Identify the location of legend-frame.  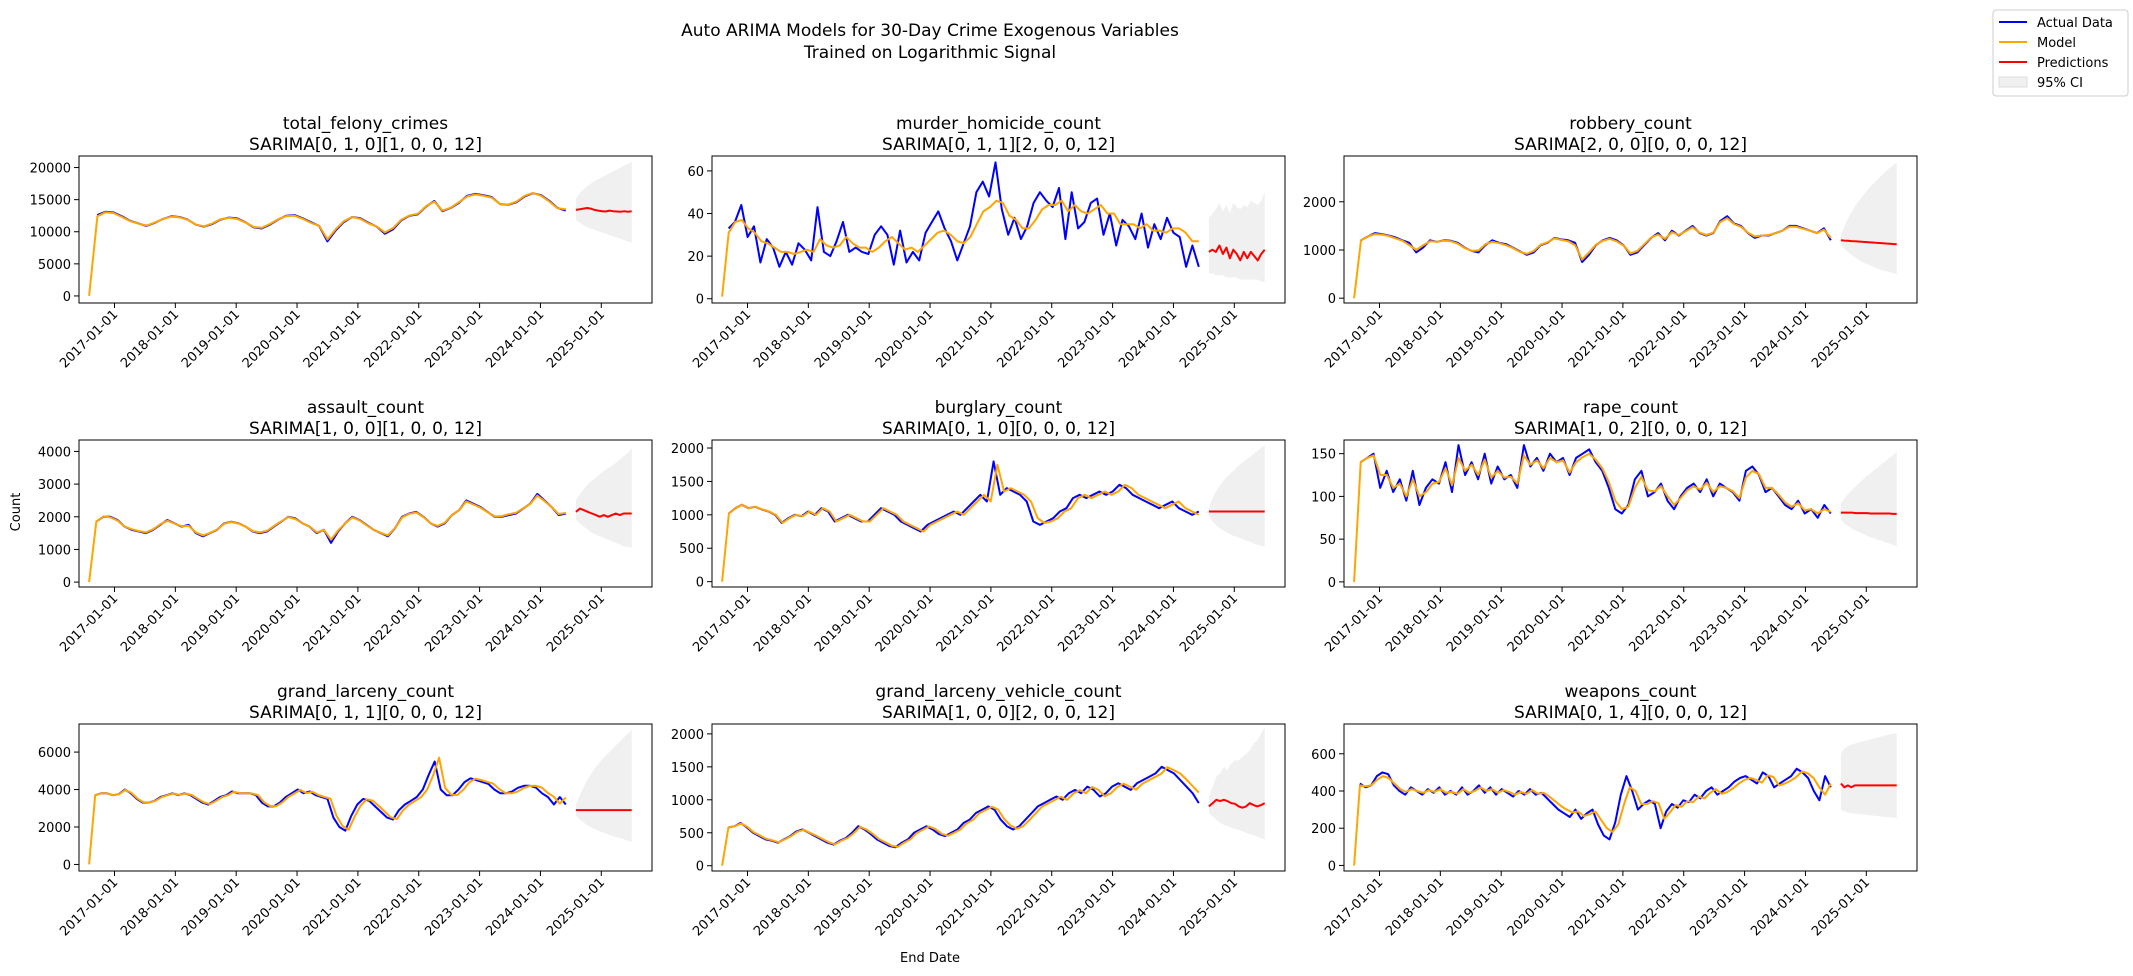
(2060, 53).